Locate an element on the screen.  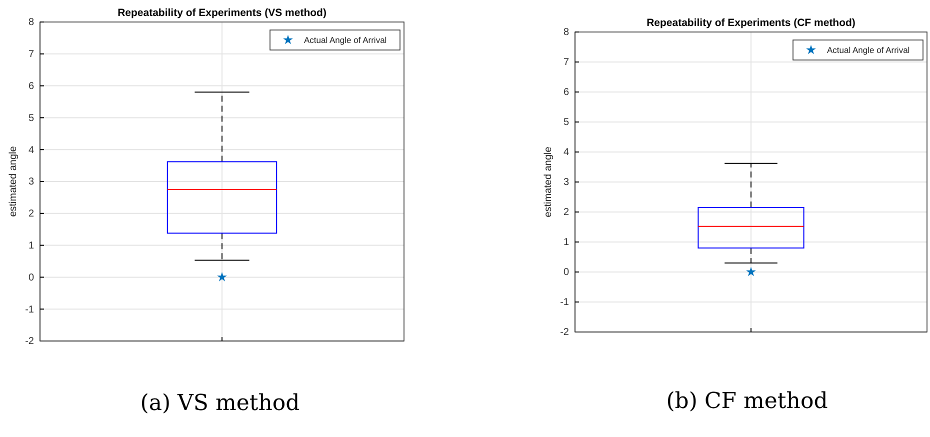
chart-title: Repeatability of Experiments (CF method) is located at coordinates (751, 23).